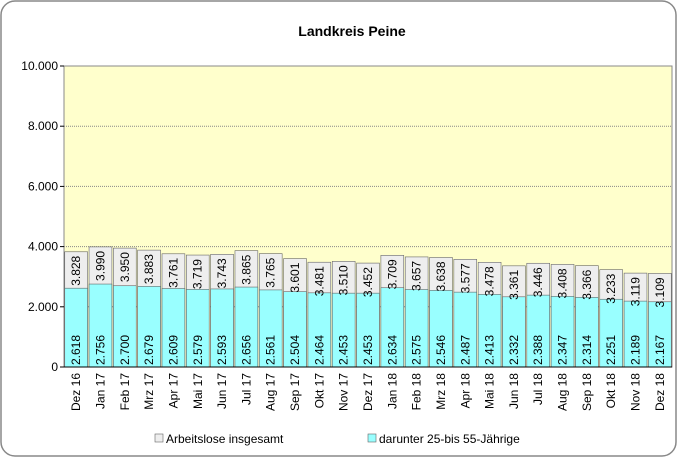  What do you see at coordinates (514, 391) in the screenshot?
I see `x-tick-label: Jun 18` at bounding box center [514, 391].